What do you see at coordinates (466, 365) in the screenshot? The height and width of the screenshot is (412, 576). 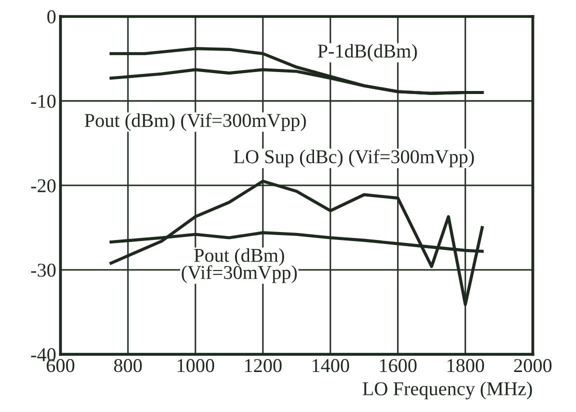 I see `x-tick-label: 1800` at bounding box center [466, 365].